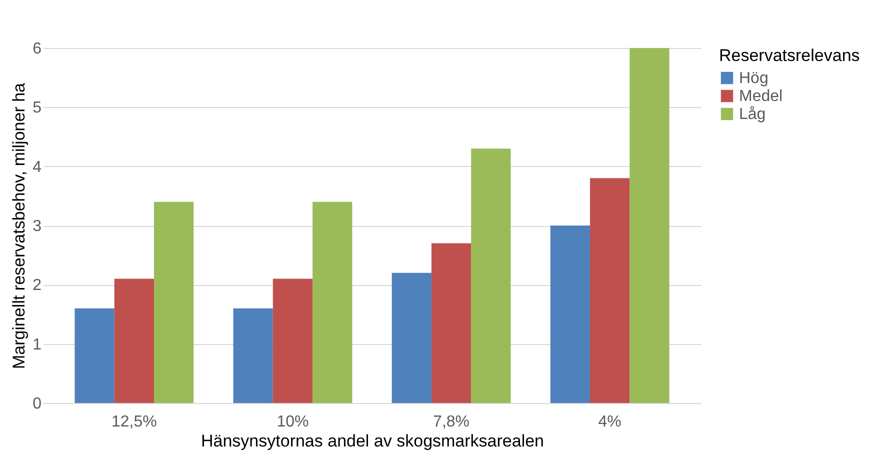 This screenshot has width=870, height=459. I want to click on y-axis-title: Marginellt reservatsbehov, miljoner ha, so click(19, 225).